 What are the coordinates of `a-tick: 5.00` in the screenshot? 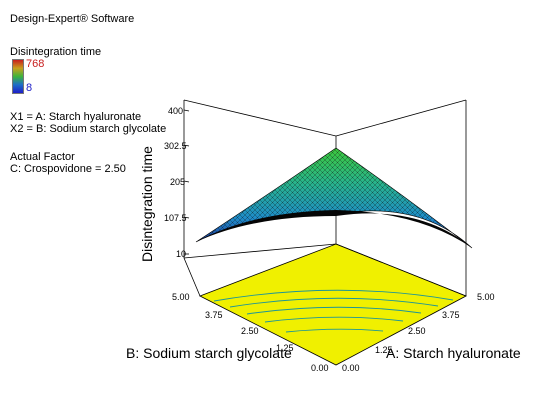 It's located at (486, 297).